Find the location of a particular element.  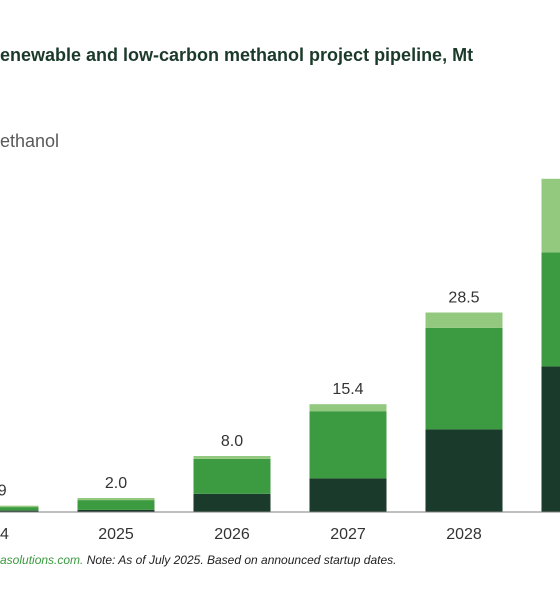

bar-segment-2025-s3 is located at coordinates (116, 499).